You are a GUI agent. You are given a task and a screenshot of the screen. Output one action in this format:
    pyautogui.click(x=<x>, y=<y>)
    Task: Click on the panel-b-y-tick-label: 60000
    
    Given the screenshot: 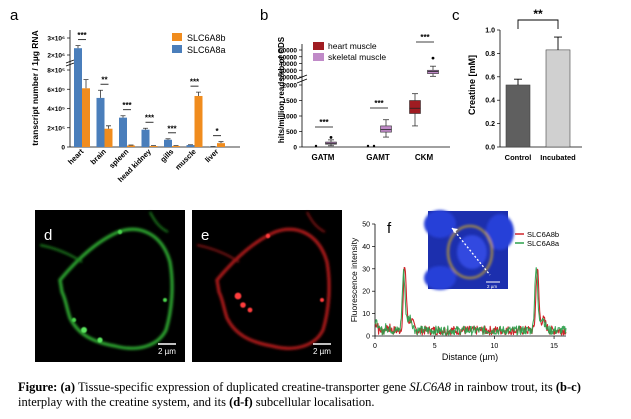 What is the action you would take?
    pyautogui.click(x=288, y=51)
    